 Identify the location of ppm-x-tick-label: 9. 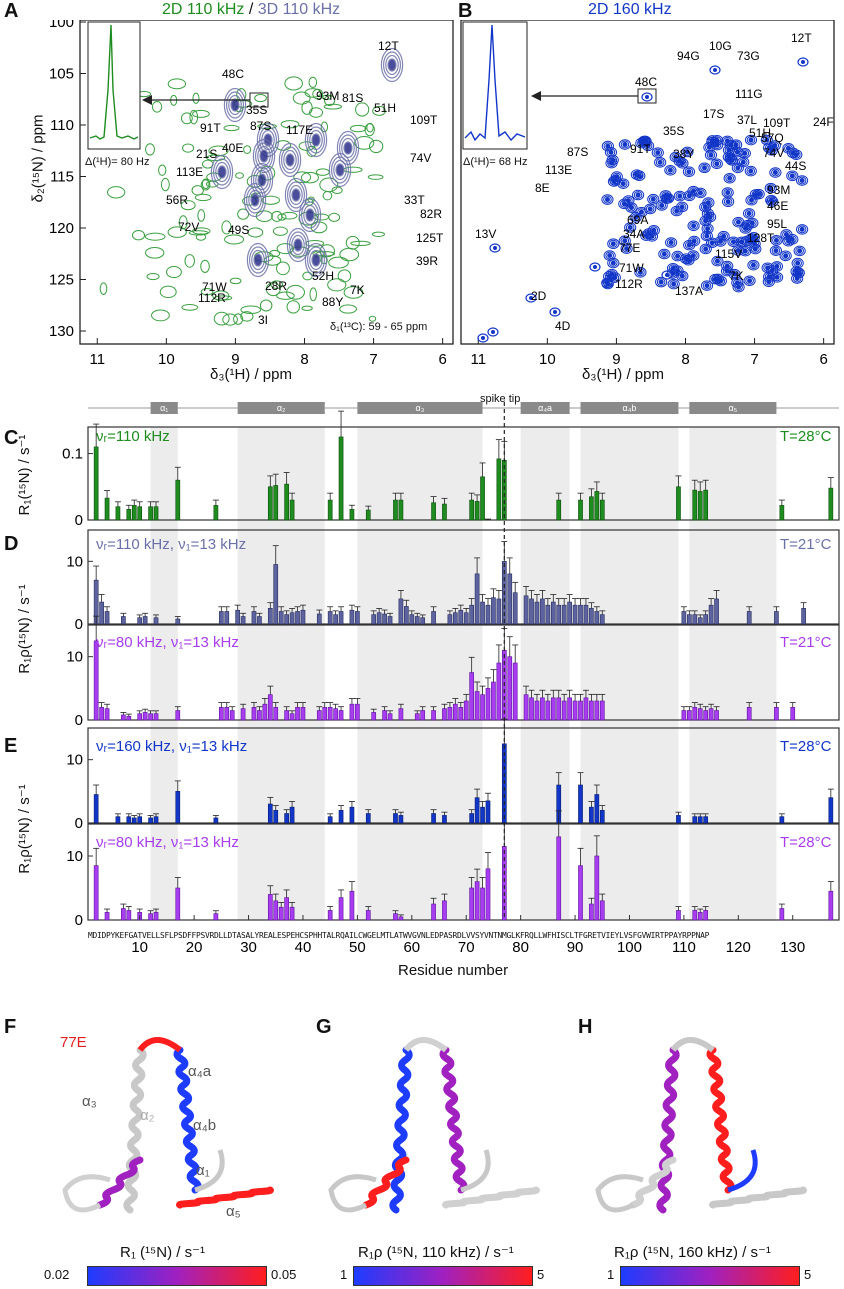
(235, 359).